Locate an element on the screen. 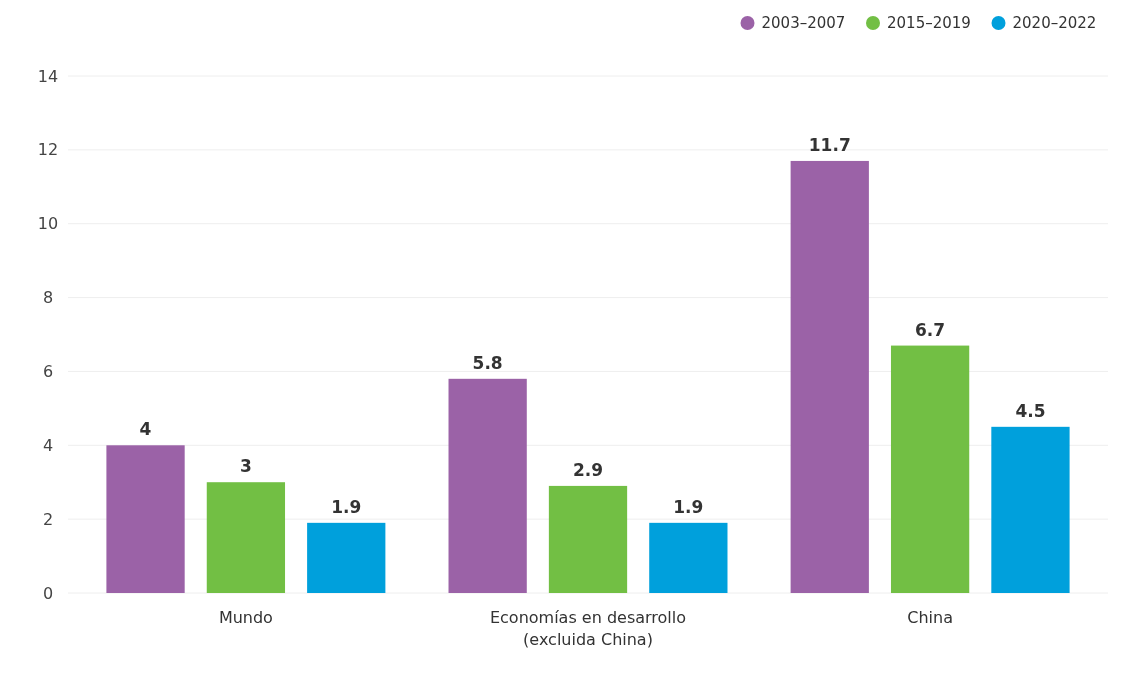 This screenshot has width=1124, height=675. data-label: 2.9 is located at coordinates (588, 469).